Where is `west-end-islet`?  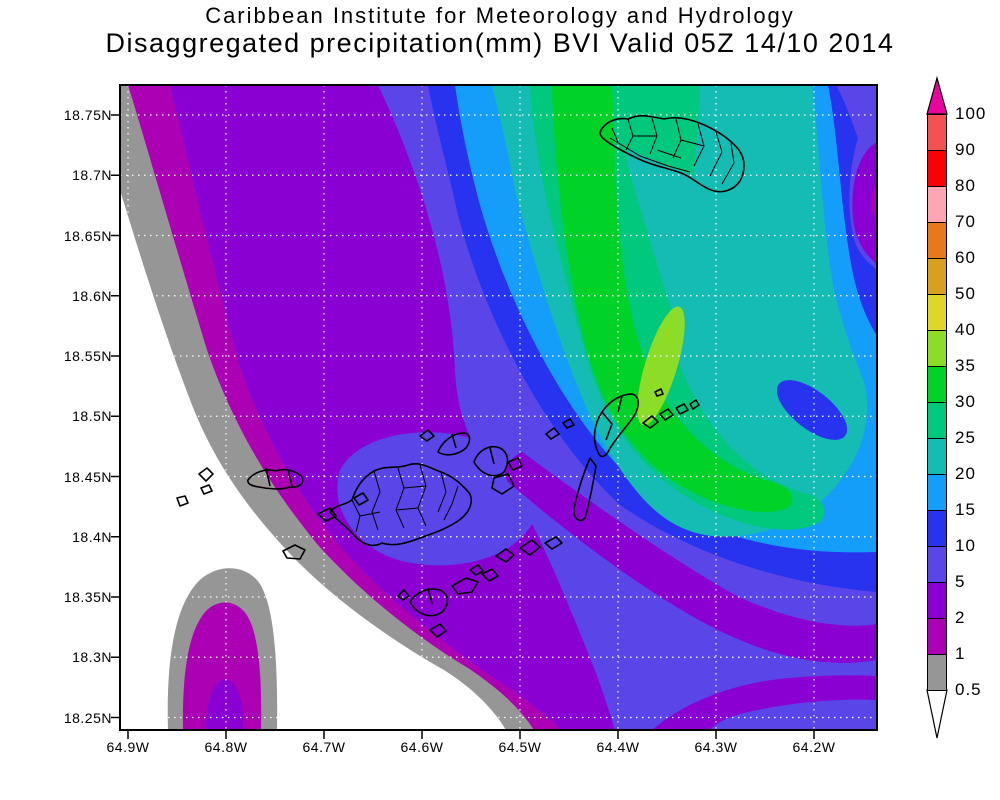 west-end-islet is located at coordinates (327, 514).